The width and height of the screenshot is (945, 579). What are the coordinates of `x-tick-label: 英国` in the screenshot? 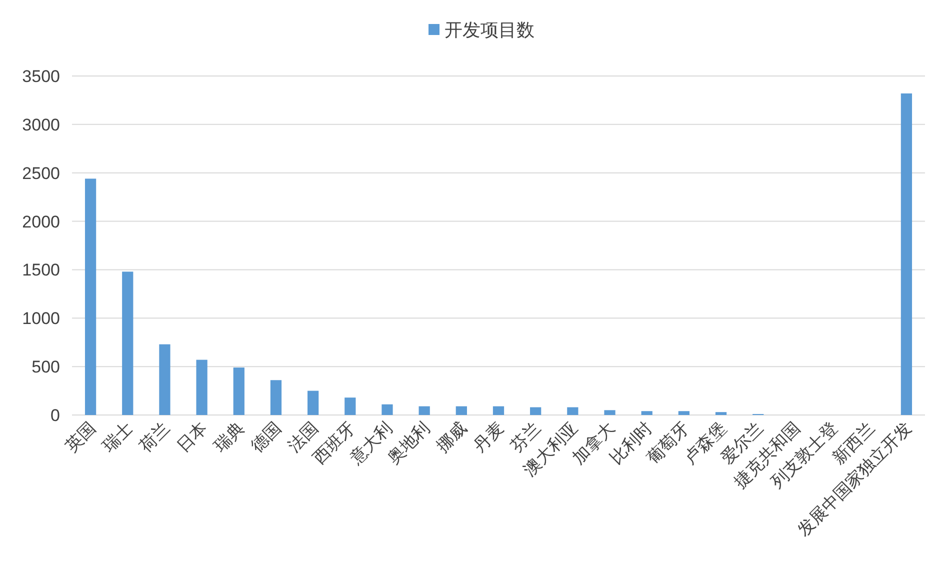 It's located at (81, 437).